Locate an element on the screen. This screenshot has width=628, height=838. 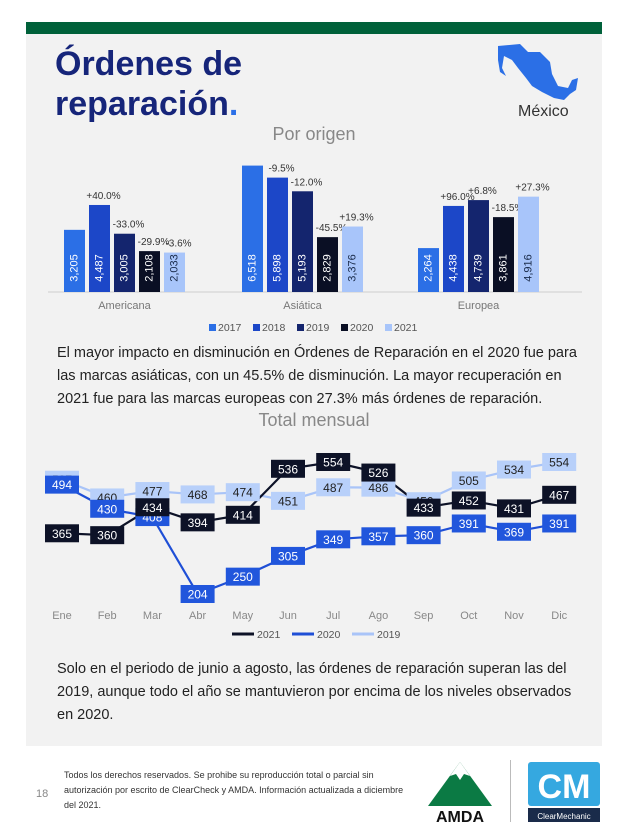
line-point-label: 452 is located at coordinates (469, 501).